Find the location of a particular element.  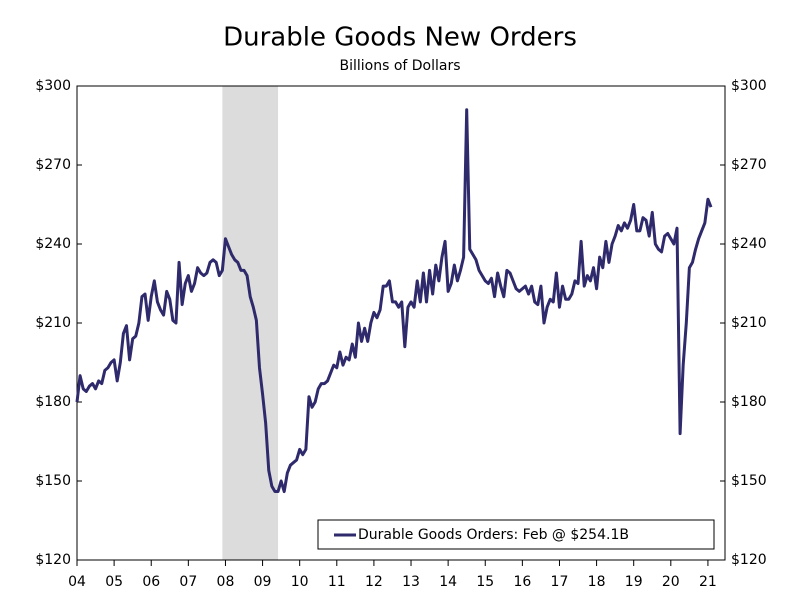

shaded-regions is located at coordinates (250, 323).